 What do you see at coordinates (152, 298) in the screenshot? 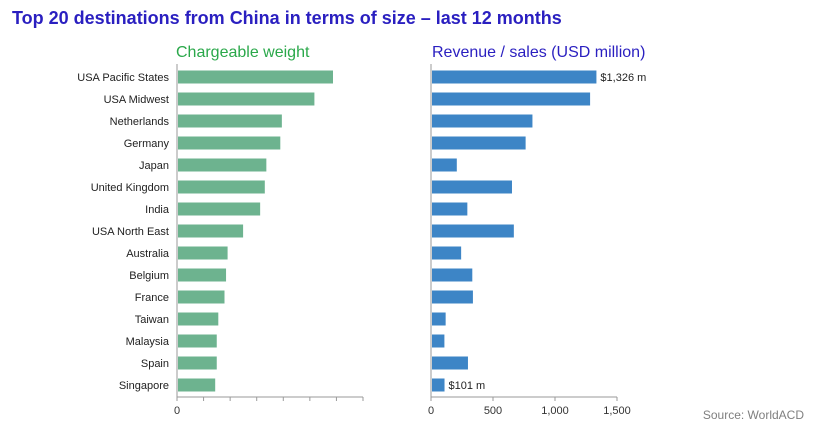
I see `category-label: France` at bounding box center [152, 298].